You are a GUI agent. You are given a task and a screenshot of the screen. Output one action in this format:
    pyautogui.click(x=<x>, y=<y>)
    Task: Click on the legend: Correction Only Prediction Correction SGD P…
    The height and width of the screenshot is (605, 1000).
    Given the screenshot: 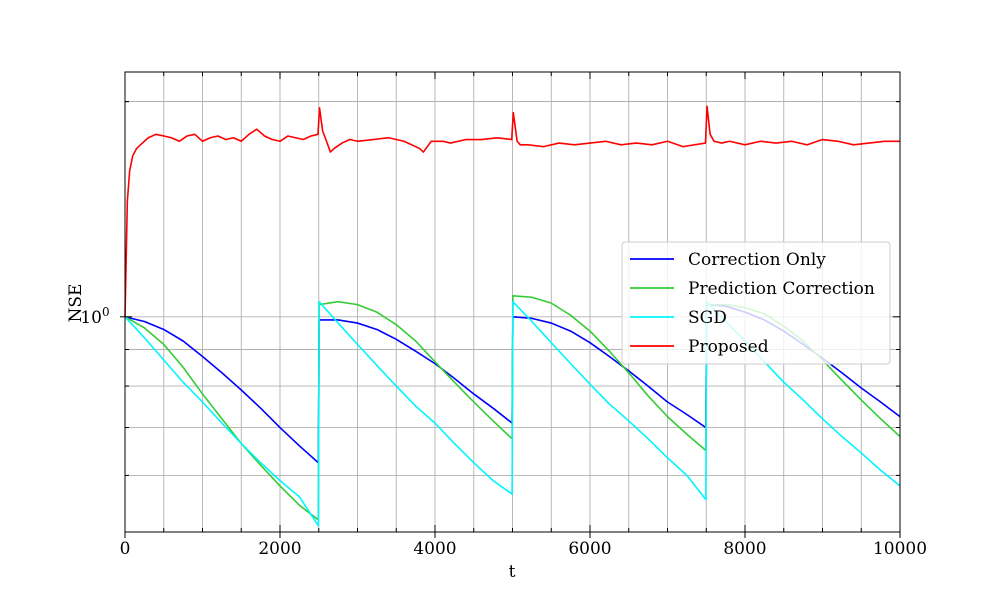 What is the action you would take?
    pyautogui.click(x=756, y=303)
    